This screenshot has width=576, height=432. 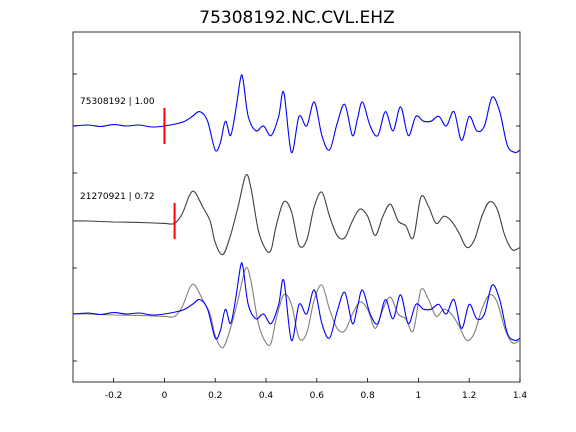 I want to click on x-tick-label: 1.2, so click(x=469, y=396).